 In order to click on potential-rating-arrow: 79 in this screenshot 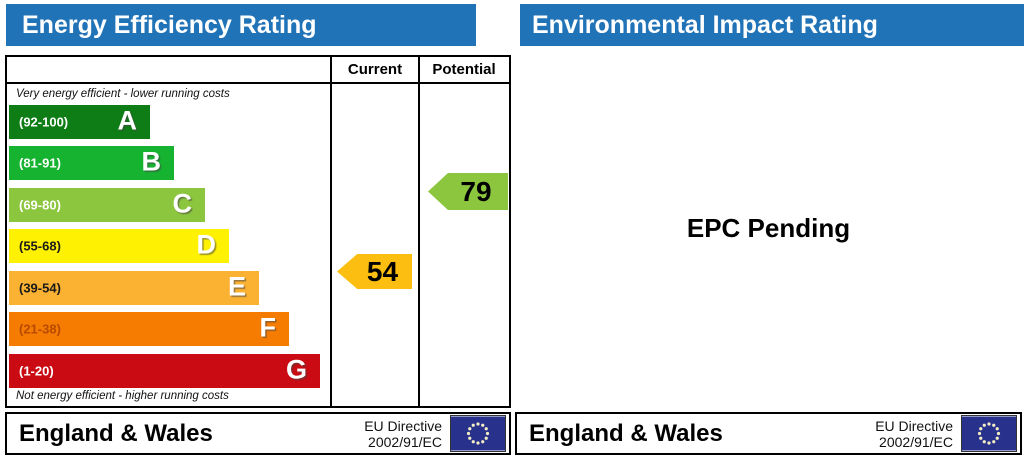, I will do `click(468, 191)`.